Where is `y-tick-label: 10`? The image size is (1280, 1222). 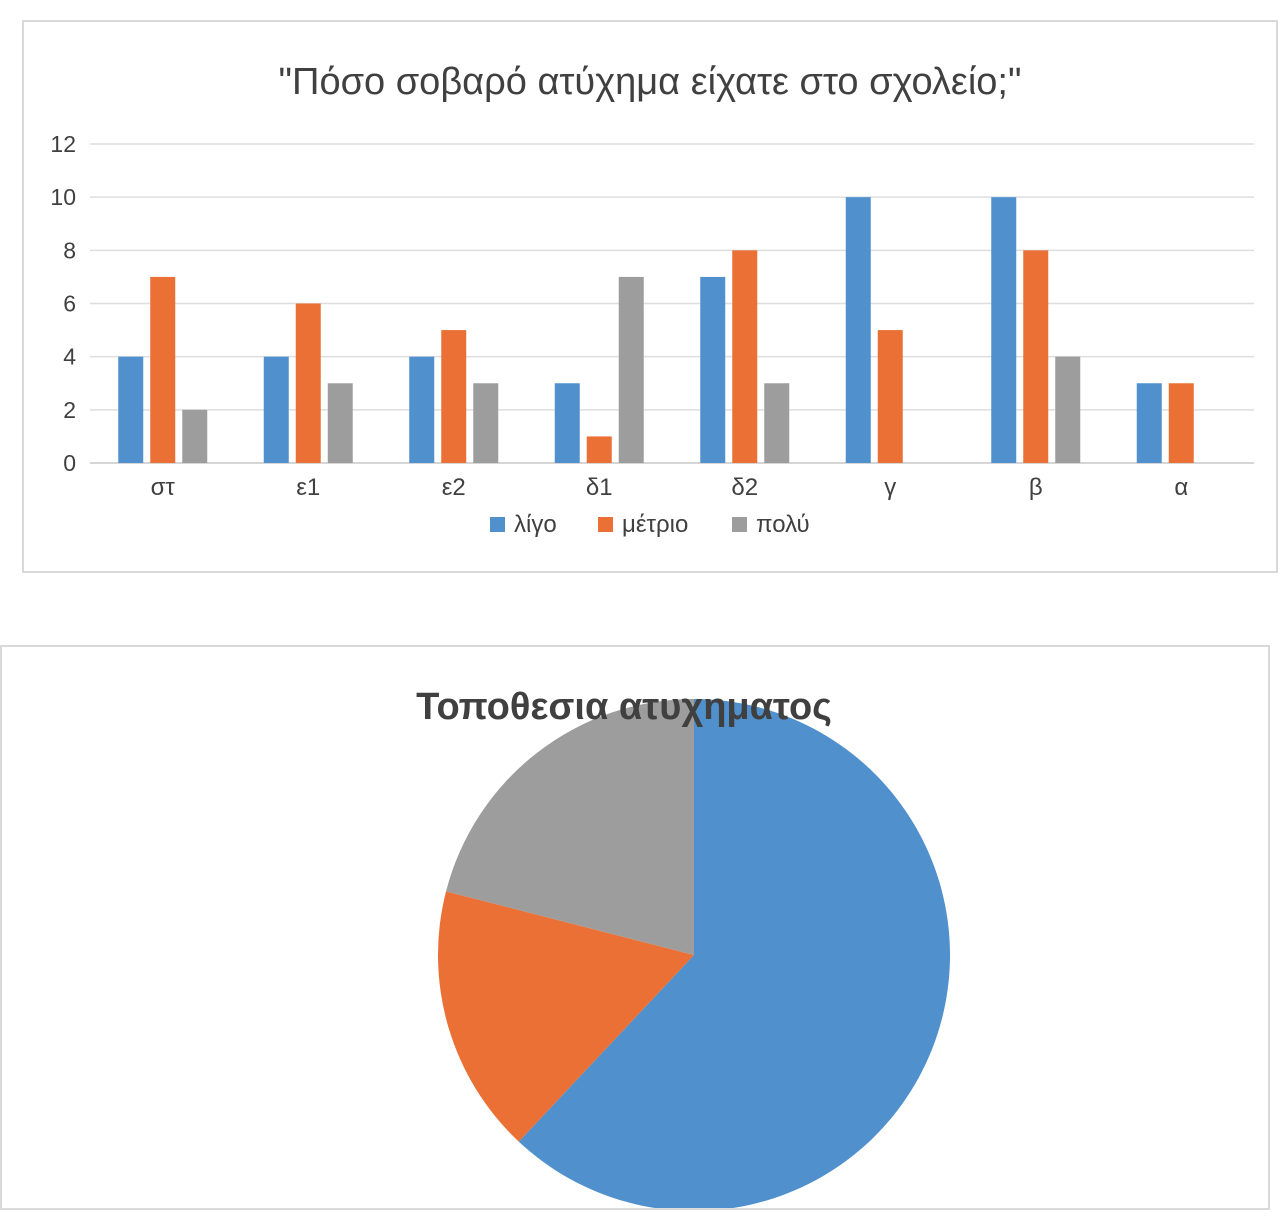
y-tick-label: 10 is located at coordinates (63, 197).